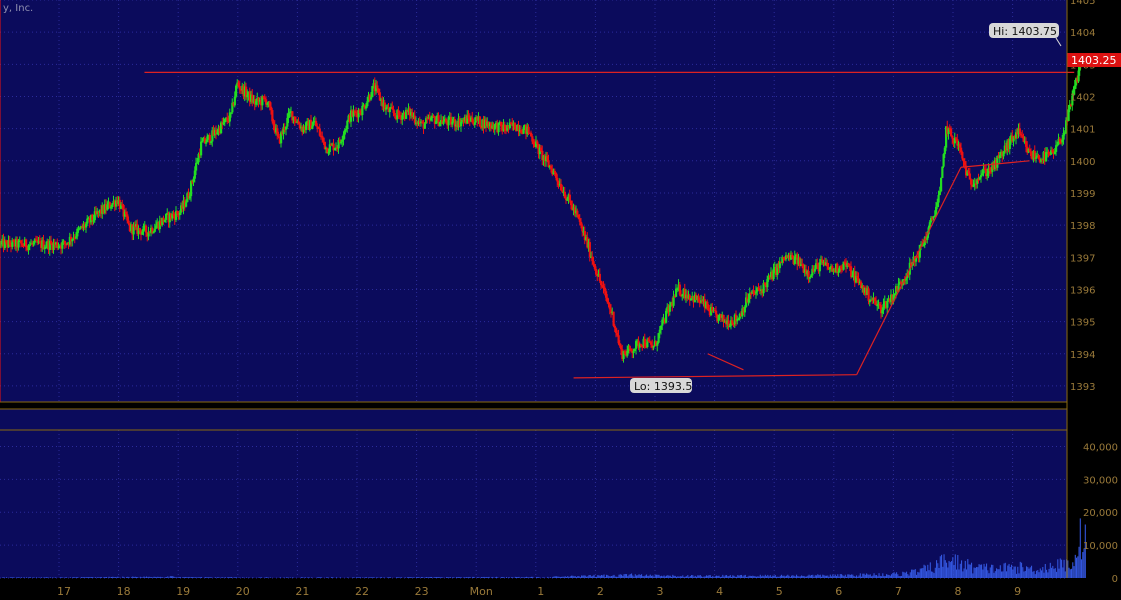 The width and height of the screenshot is (1121, 600). What do you see at coordinates (422, 591) in the screenshot?
I see `time-tick-label: 23` at bounding box center [422, 591].